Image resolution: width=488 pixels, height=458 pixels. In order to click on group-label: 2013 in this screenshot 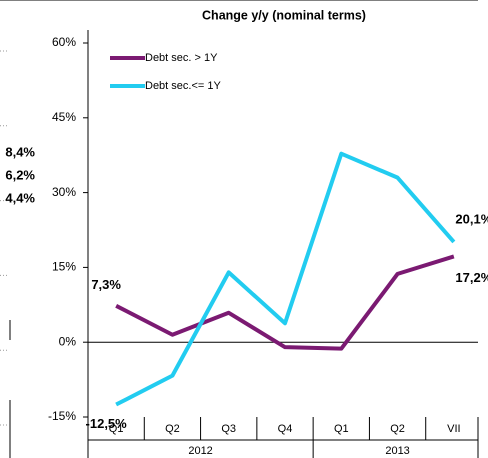, I will do `click(397, 451)`.